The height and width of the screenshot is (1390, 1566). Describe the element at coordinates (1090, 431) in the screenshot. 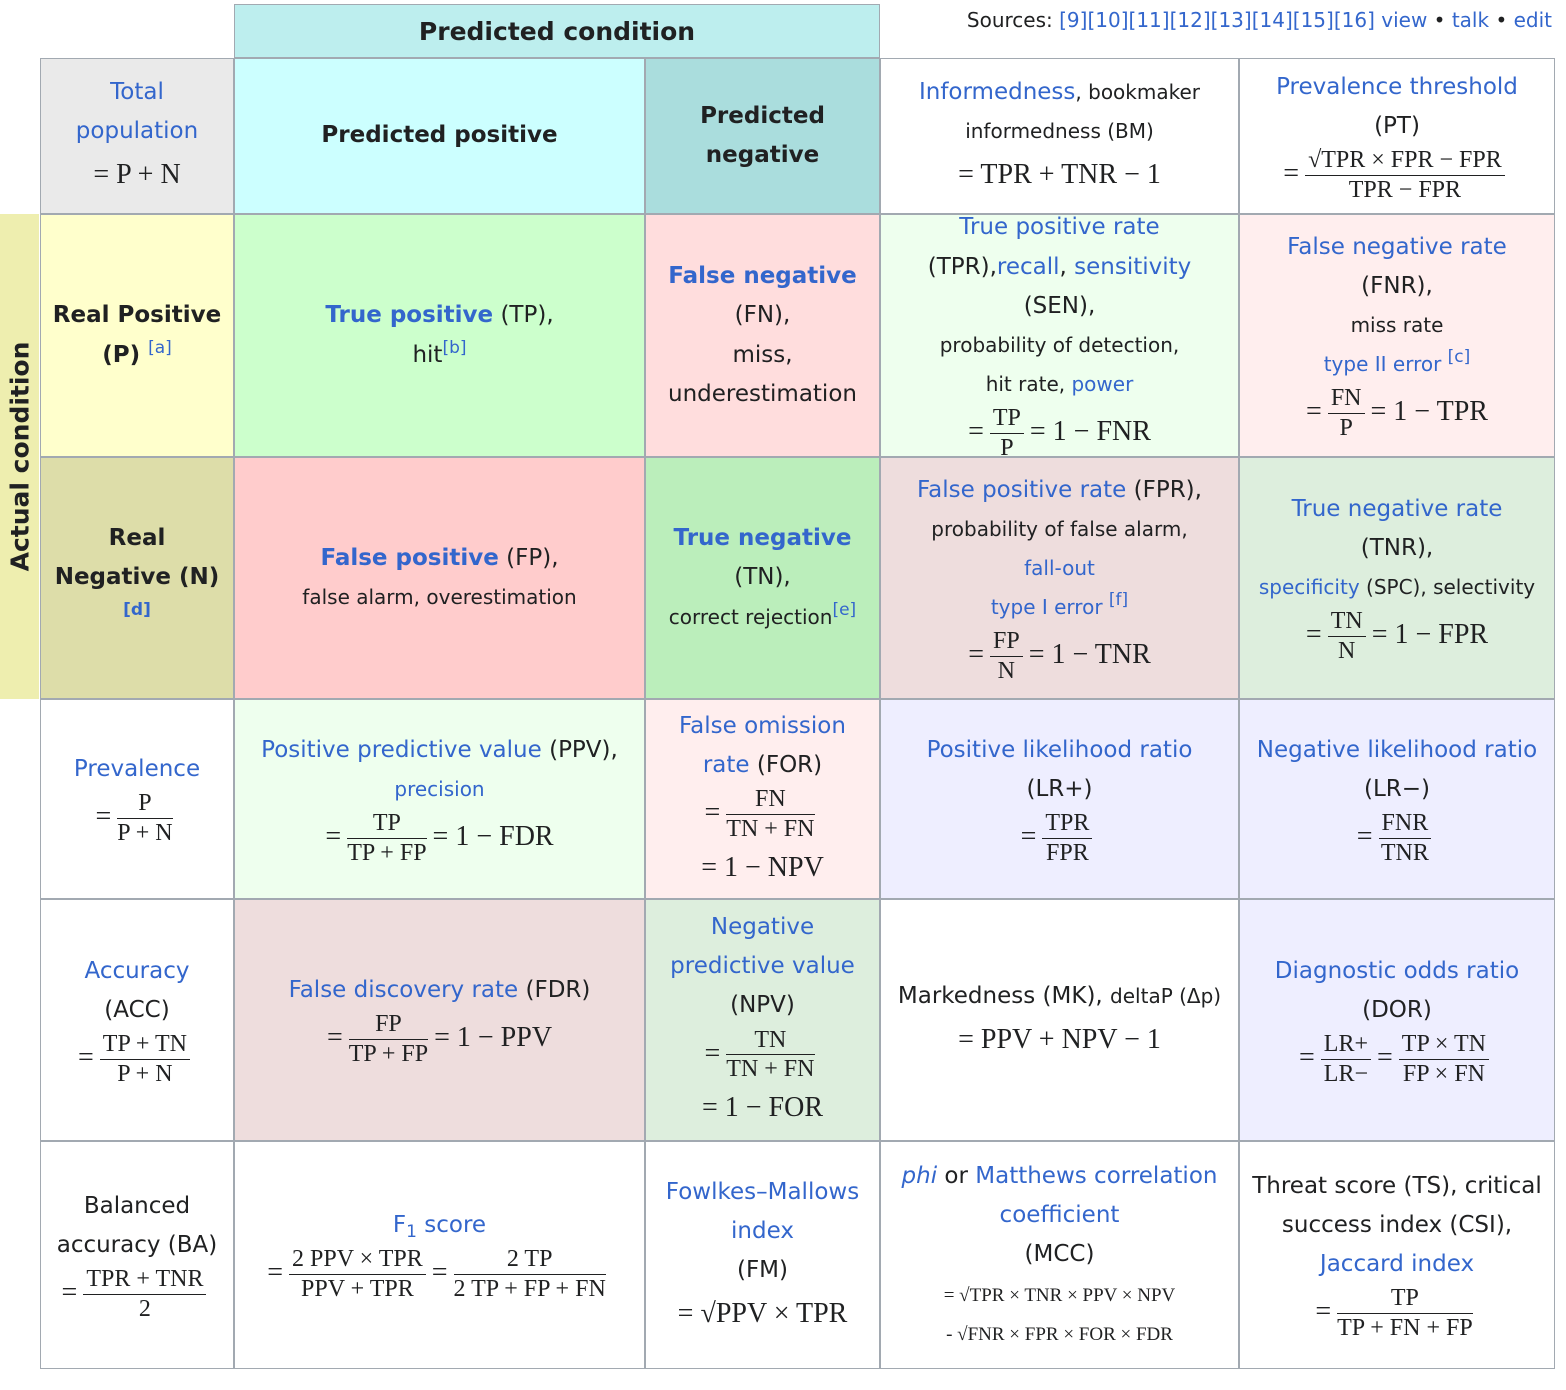

I see `formula: = 1 − FNR` at that location.